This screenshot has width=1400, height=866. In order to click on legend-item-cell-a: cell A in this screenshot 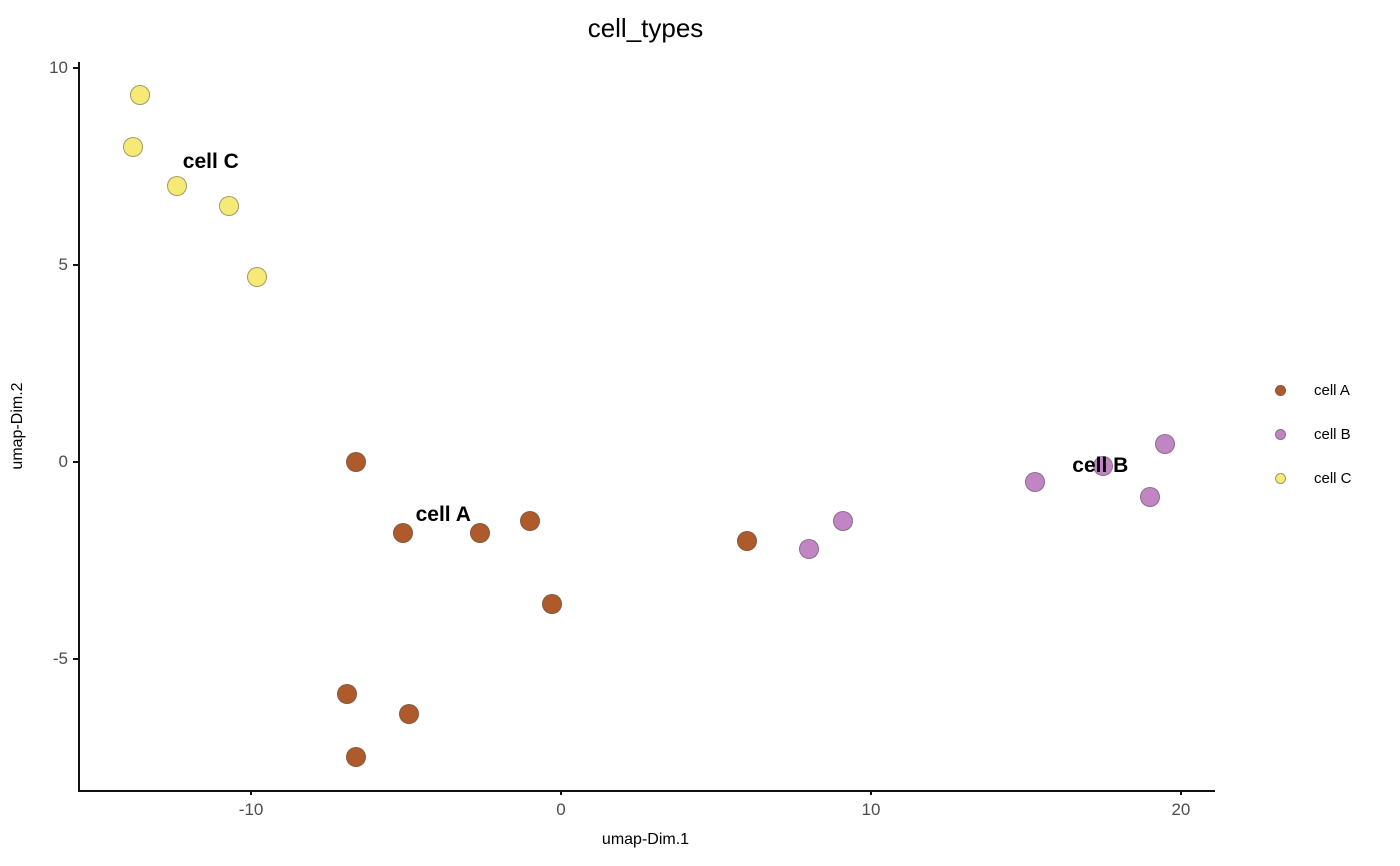, I will do `click(1307, 390)`.